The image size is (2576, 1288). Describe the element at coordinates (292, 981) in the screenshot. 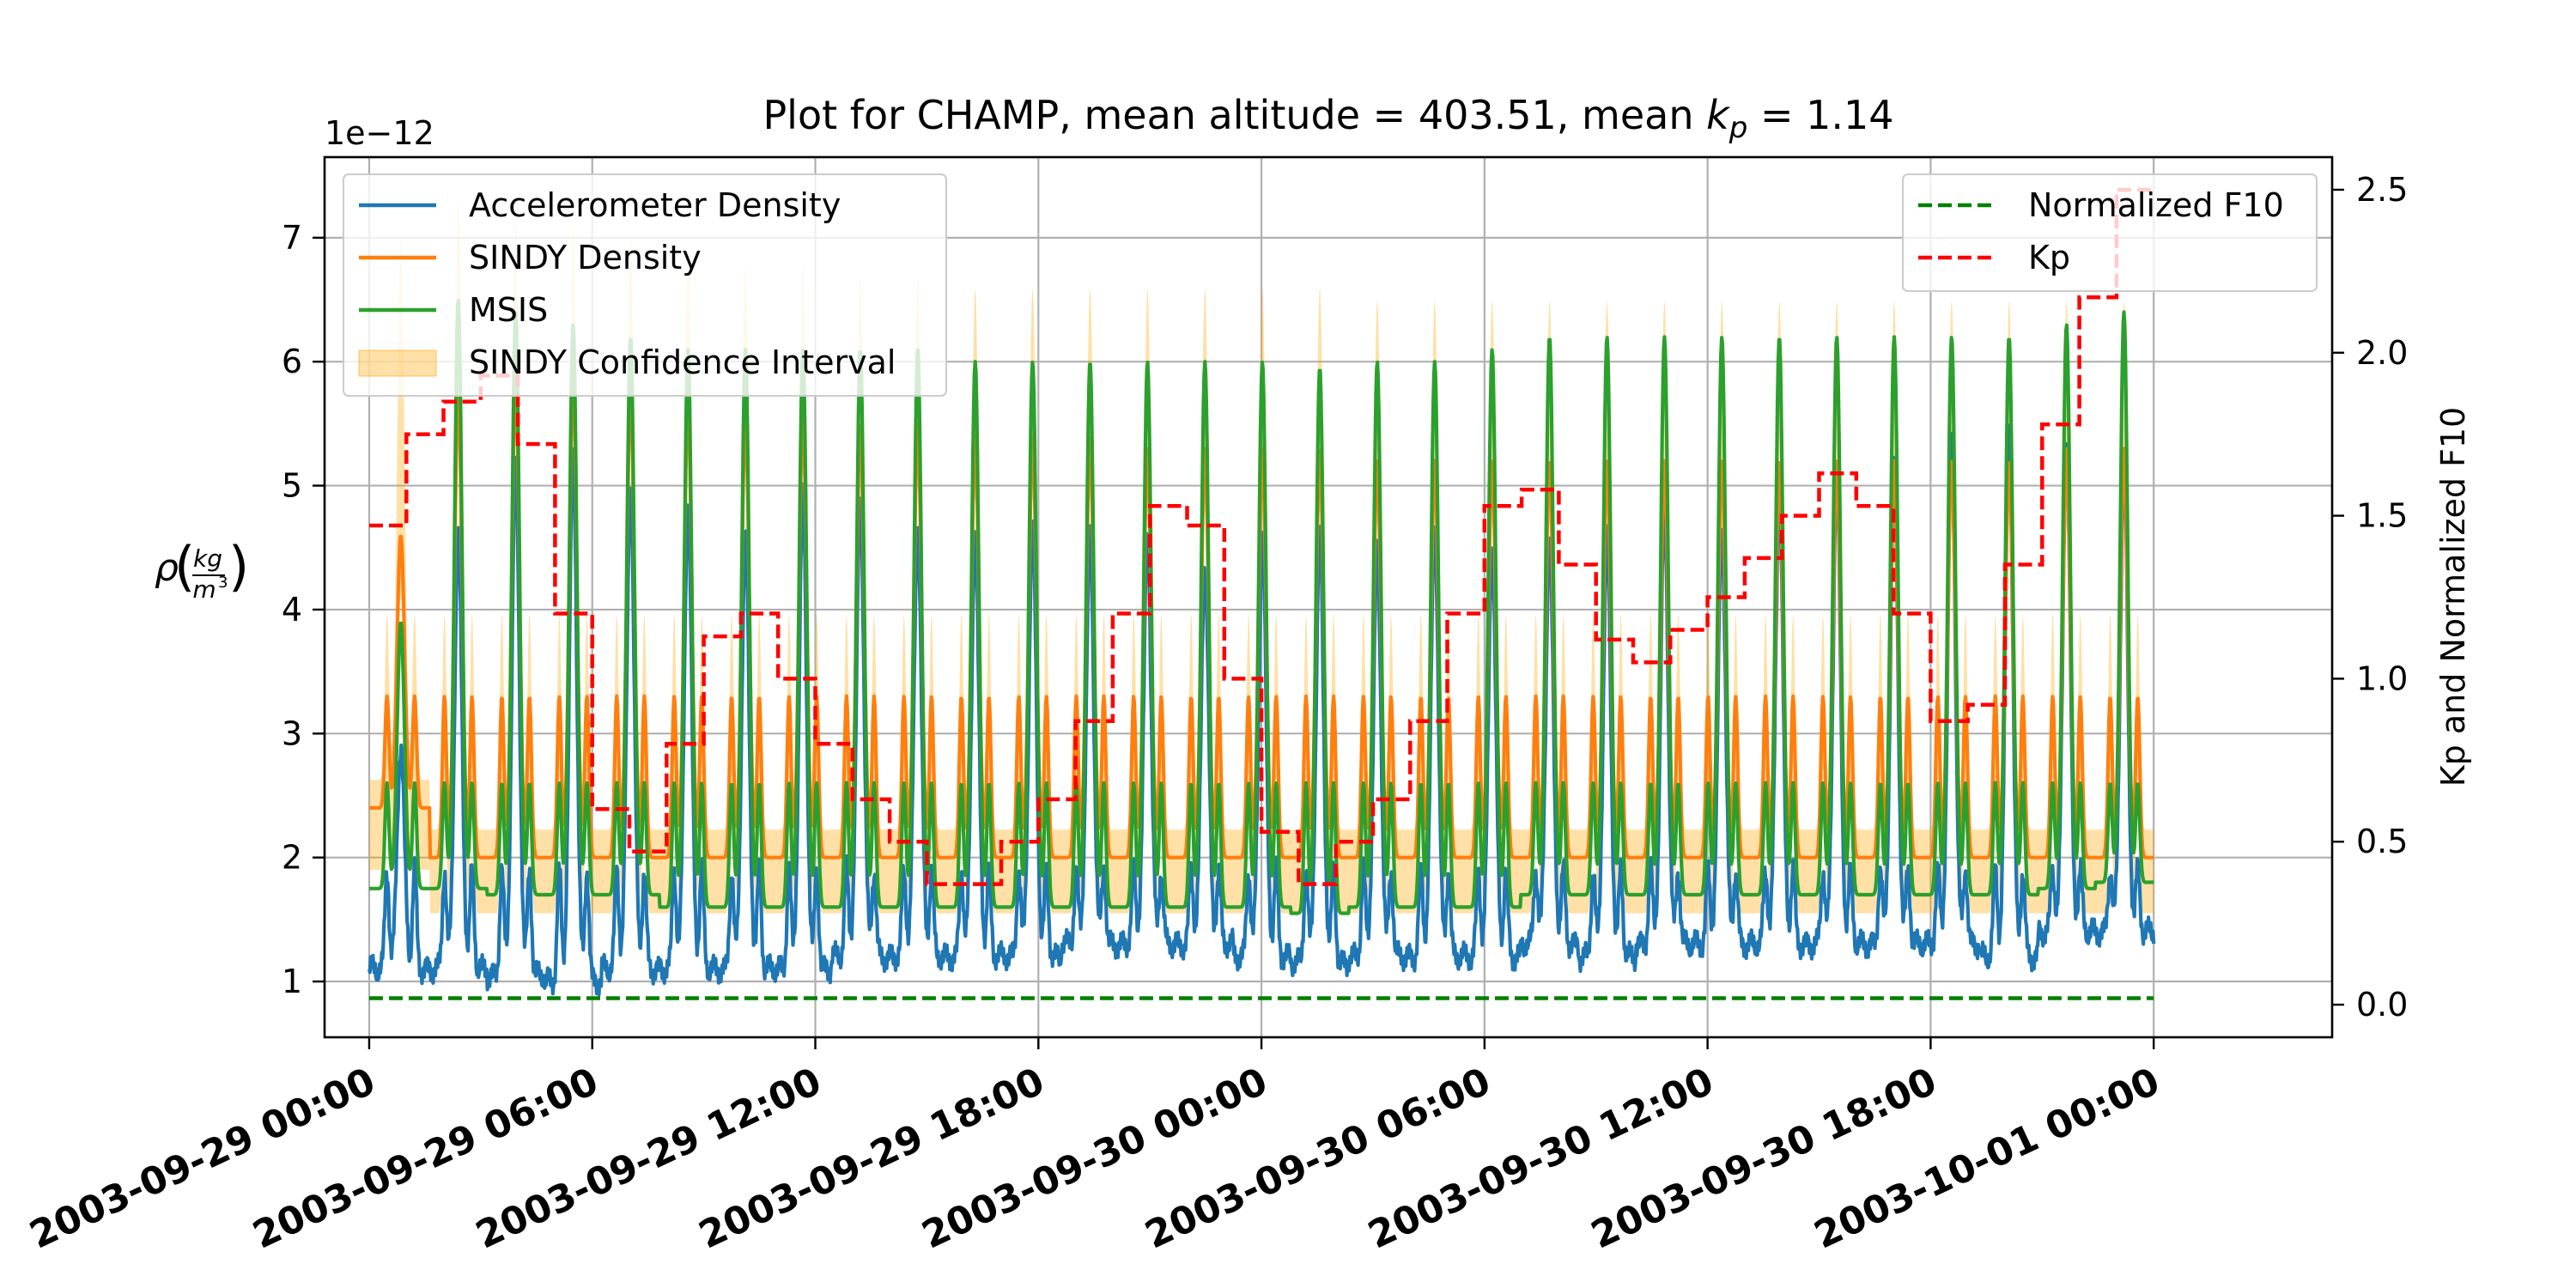

I see `y-tick-label-left: 1` at that location.